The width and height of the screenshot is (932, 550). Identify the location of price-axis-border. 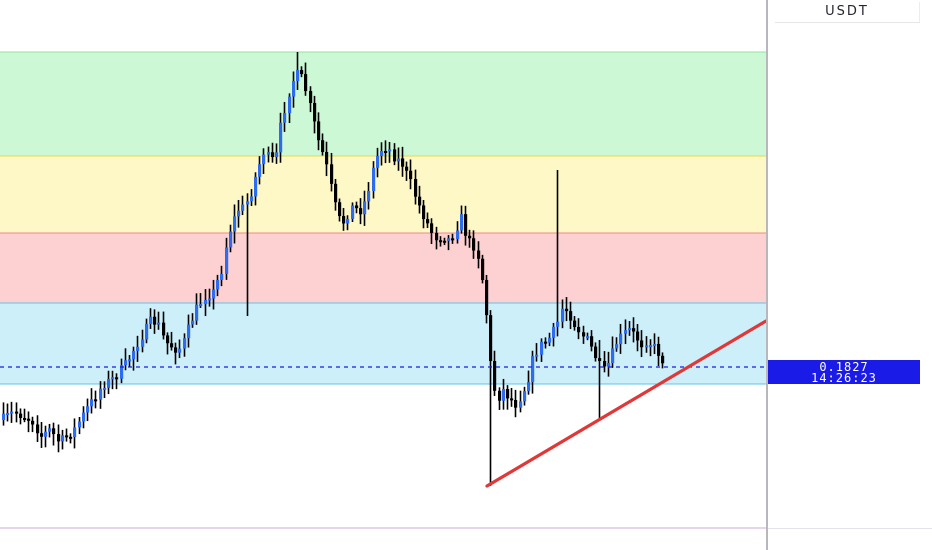
(767, 275).